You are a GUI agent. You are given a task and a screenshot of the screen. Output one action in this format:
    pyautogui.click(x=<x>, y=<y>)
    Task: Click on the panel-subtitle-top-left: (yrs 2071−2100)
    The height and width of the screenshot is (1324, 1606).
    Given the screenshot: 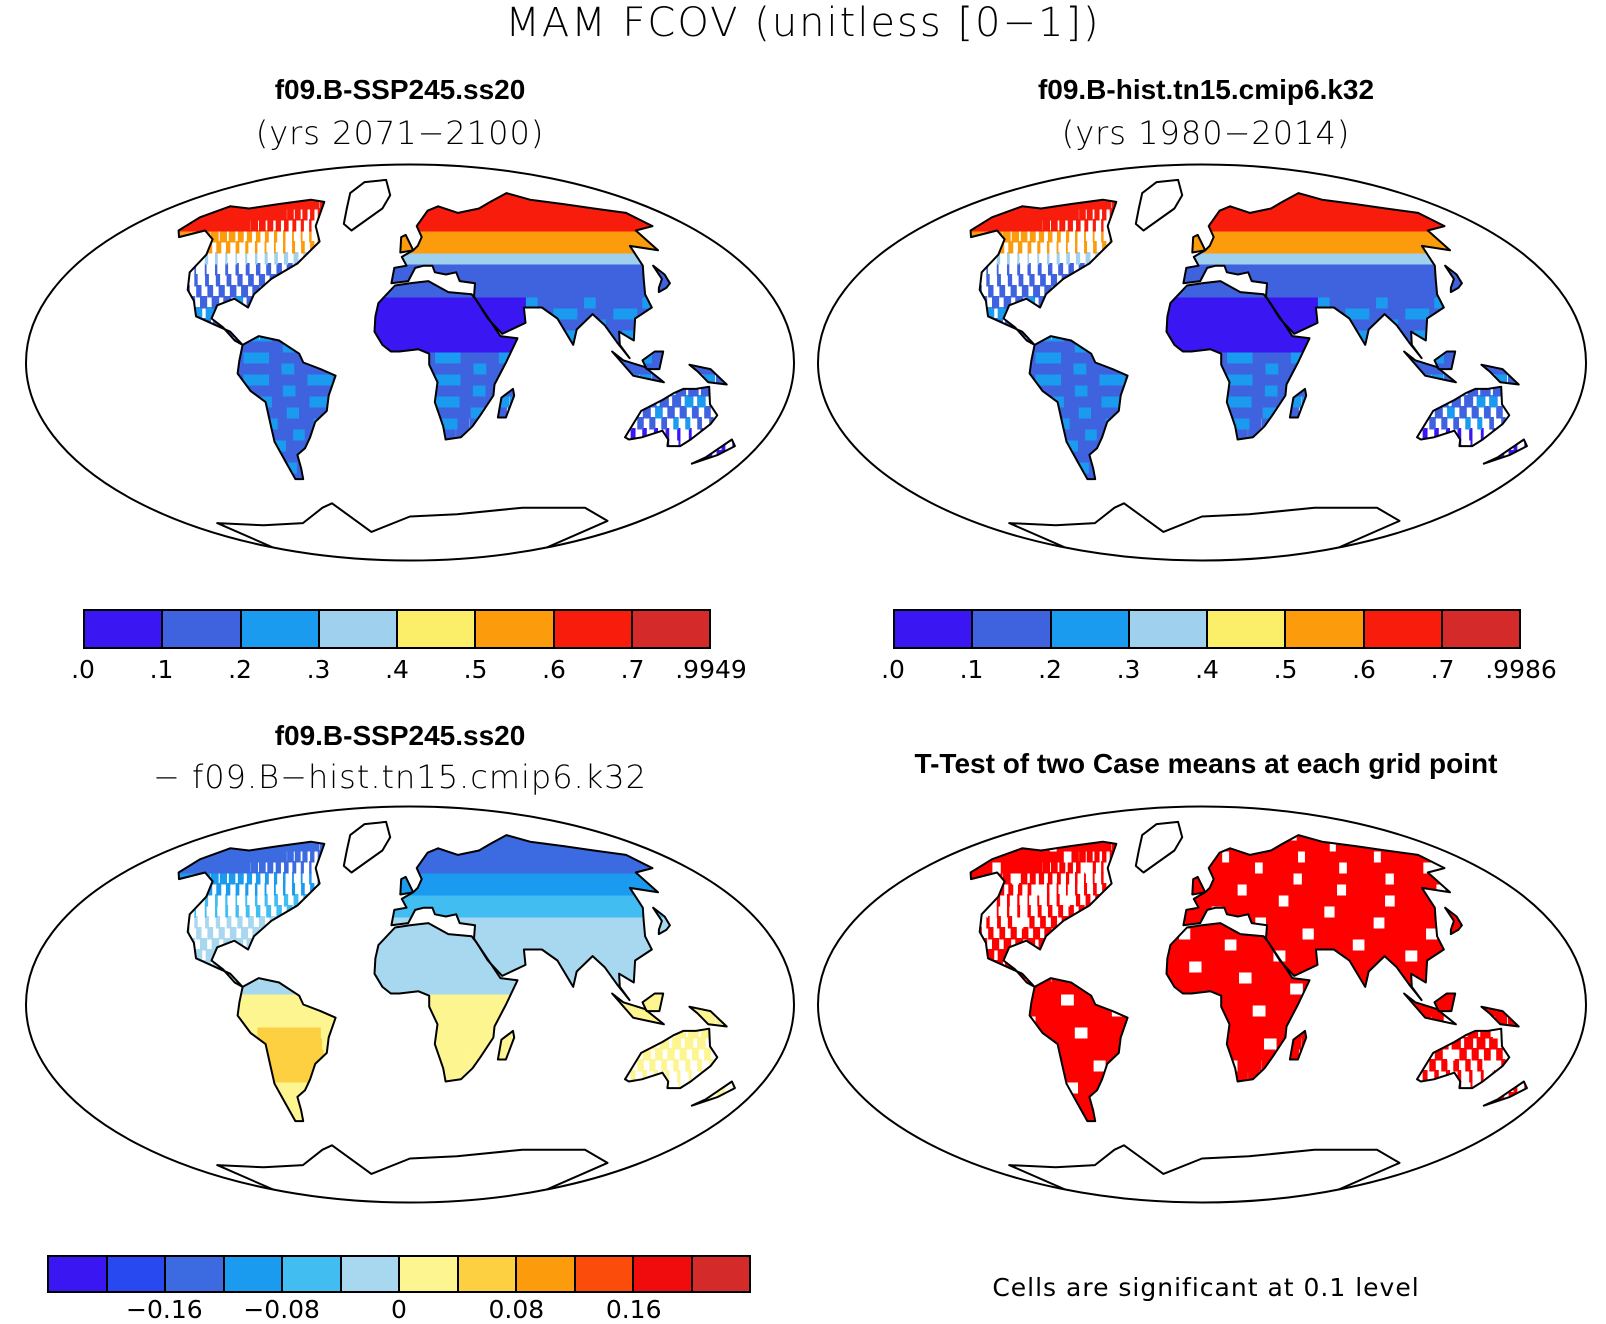 What is the action you would take?
    pyautogui.click(x=400, y=133)
    